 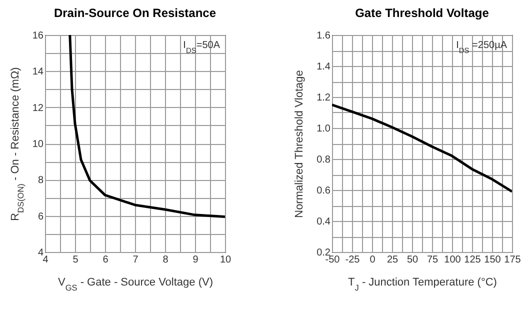 What do you see at coordinates (38, 72) in the screenshot?
I see `y-tick-label: 14` at bounding box center [38, 72].